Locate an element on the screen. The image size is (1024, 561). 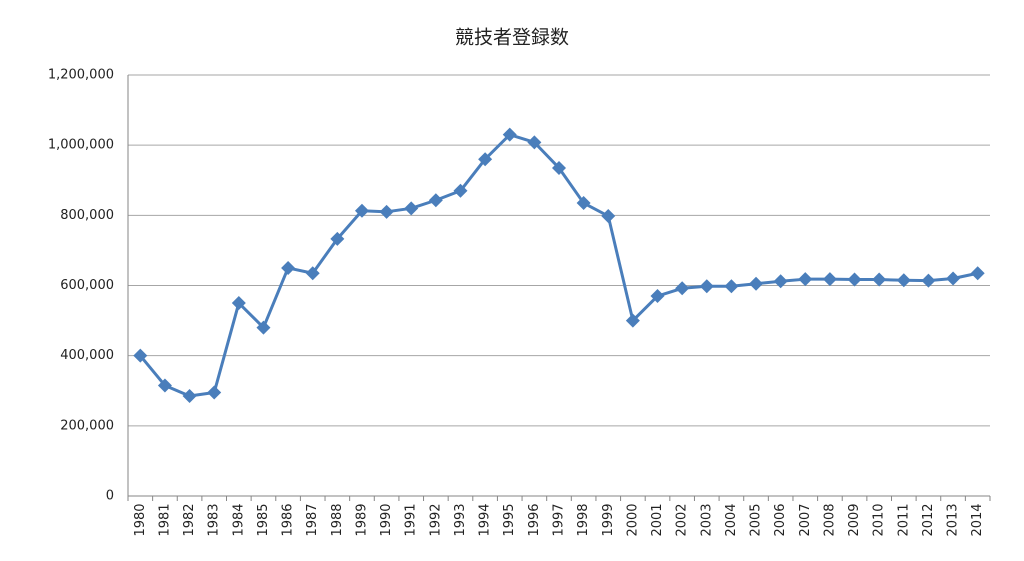
y-tick-label: 800,000 is located at coordinates (87, 215).